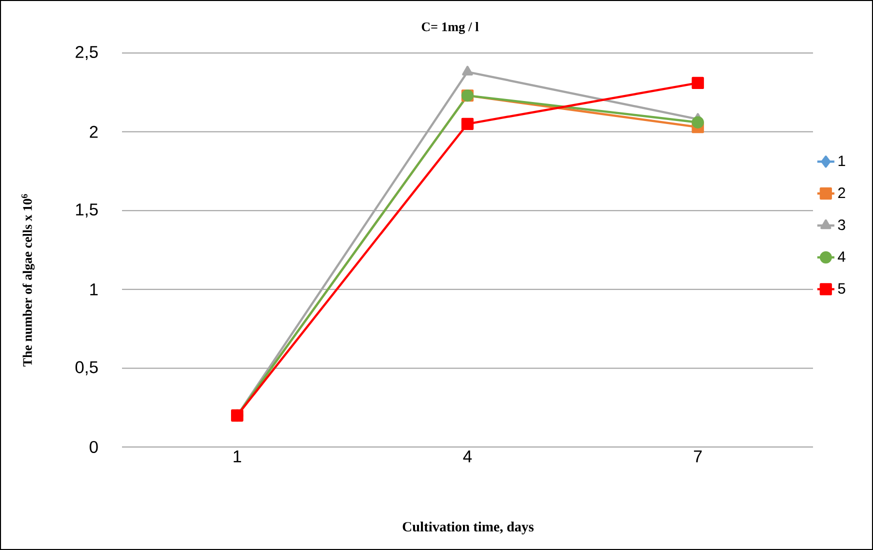 Image resolution: width=873 pixels, height=550 pixels. Describe the element at coordinates (86, 368) in the screenshot. I see `y-tick-label: 0,5` at that location.